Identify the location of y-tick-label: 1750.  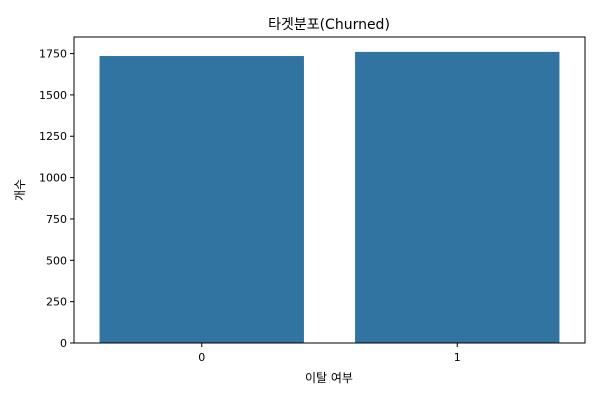
(53, 54).